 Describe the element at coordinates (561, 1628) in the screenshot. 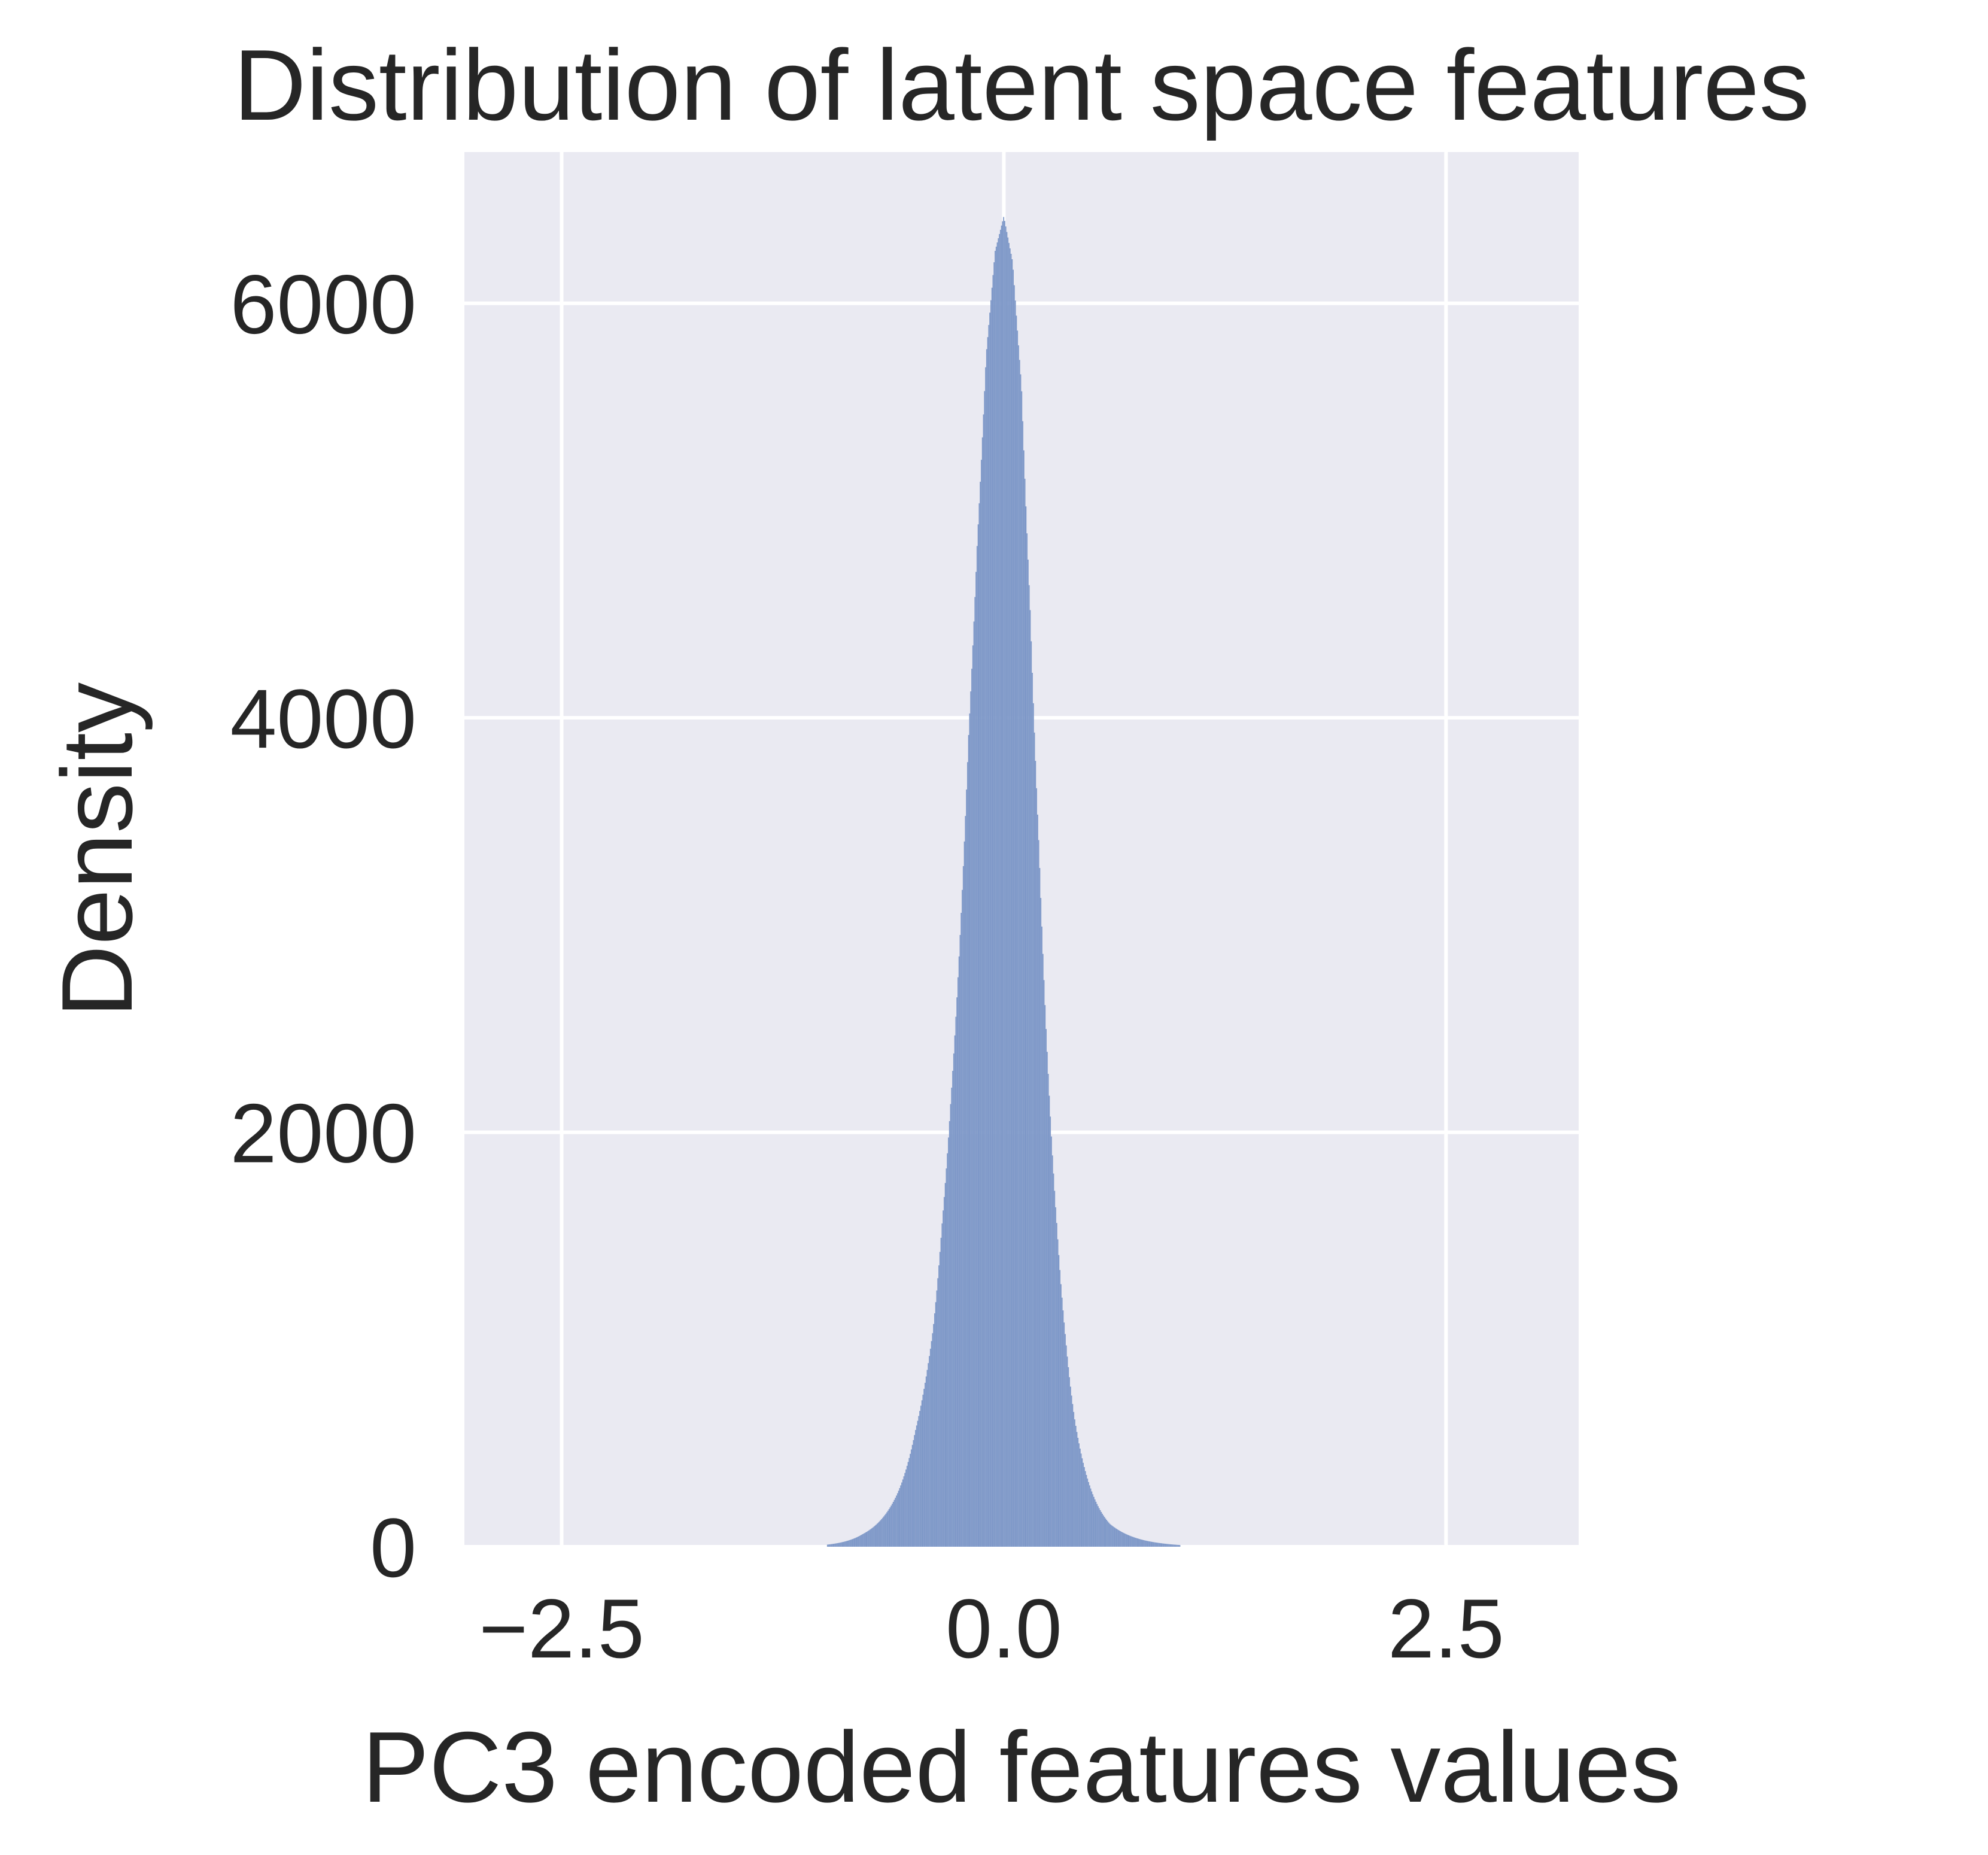

I see `x-tick-label: −2.5` at that location.